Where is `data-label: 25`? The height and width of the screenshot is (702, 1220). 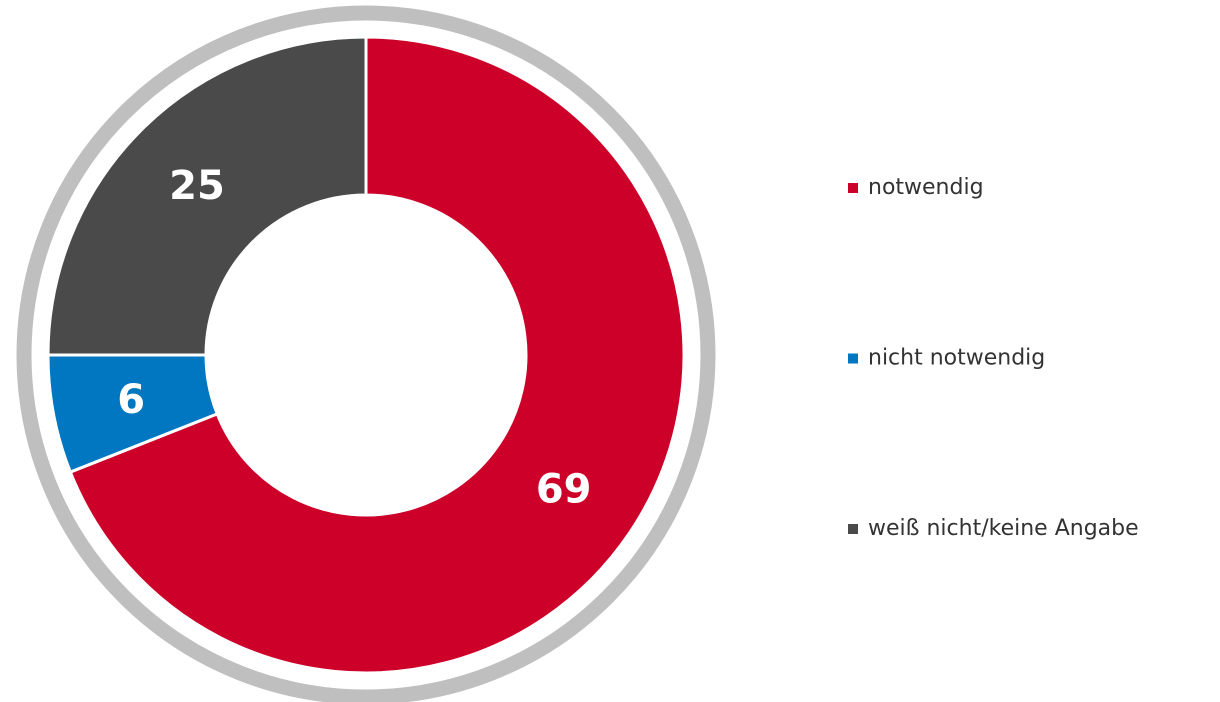 data-label: 25 is located at coordinates (197, 186).